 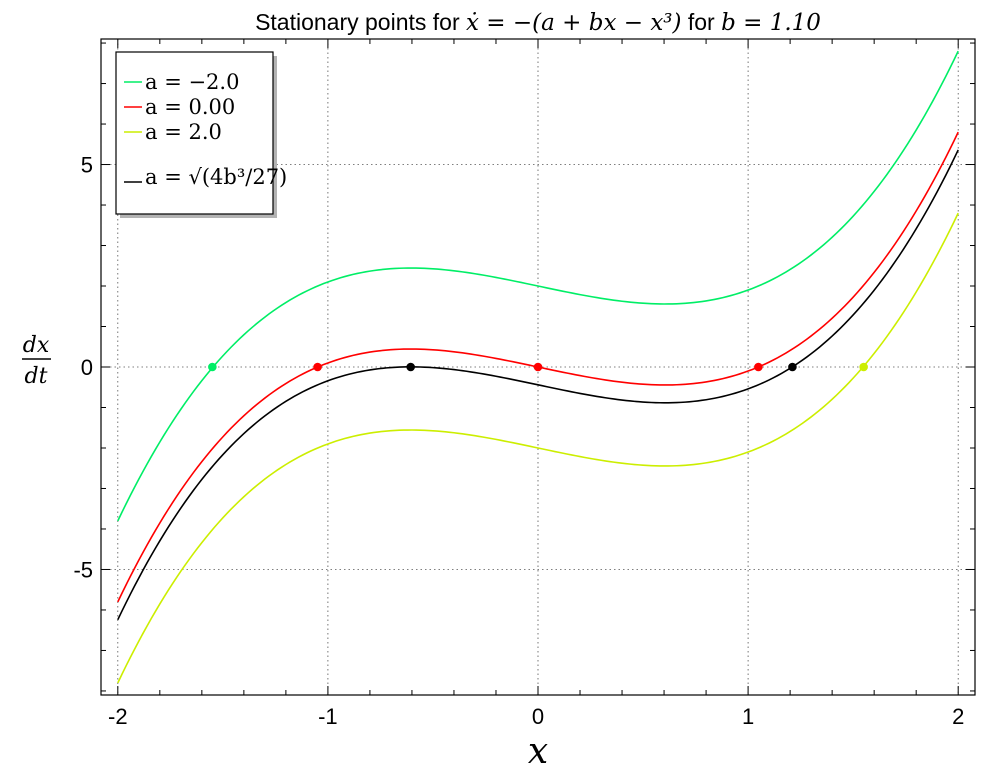 I want to click on y-tick-label-1: 0, so click(x=87, y=367).